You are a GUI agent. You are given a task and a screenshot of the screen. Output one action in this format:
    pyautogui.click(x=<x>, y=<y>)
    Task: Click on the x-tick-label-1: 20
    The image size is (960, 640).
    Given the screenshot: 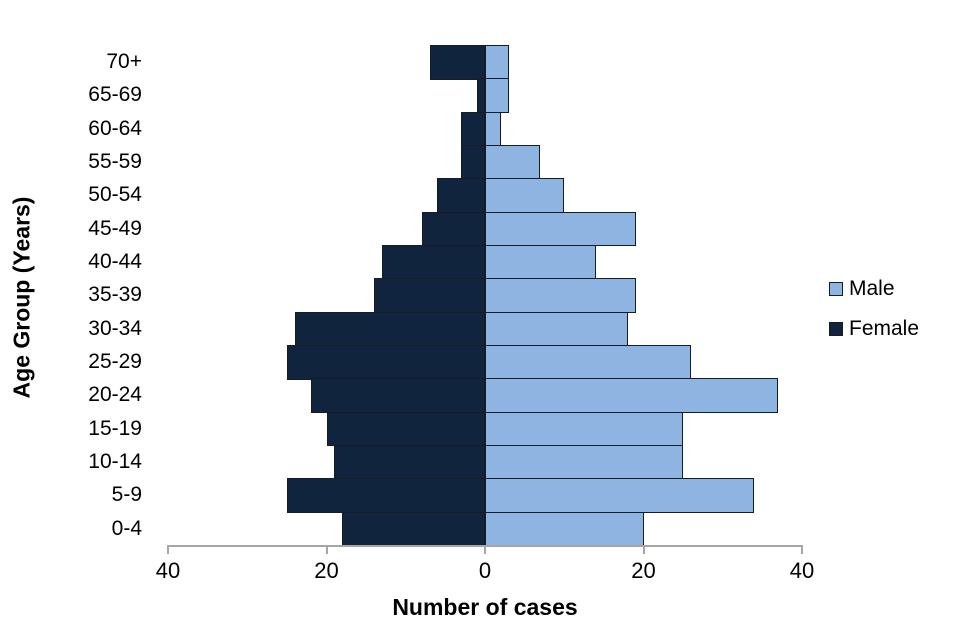 What is the action you would take?
    pyautogui.click(x=326, y=570)
    